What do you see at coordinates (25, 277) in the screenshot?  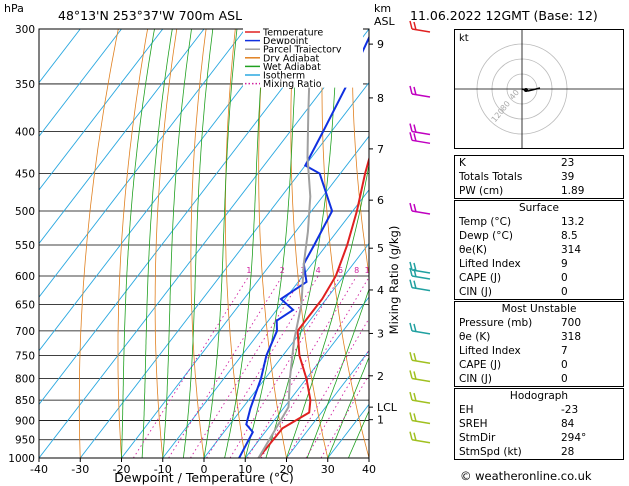 I see `pressure-tick-label: 600` at bounding box center [25, 277].